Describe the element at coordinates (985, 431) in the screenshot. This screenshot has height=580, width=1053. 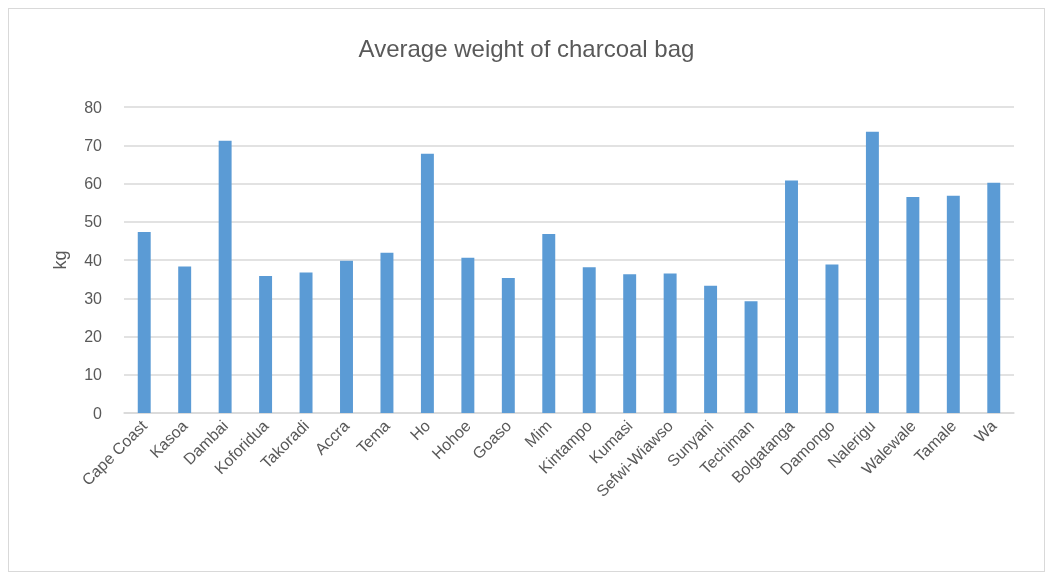
I see `x-tick-label: Wa` at that location.